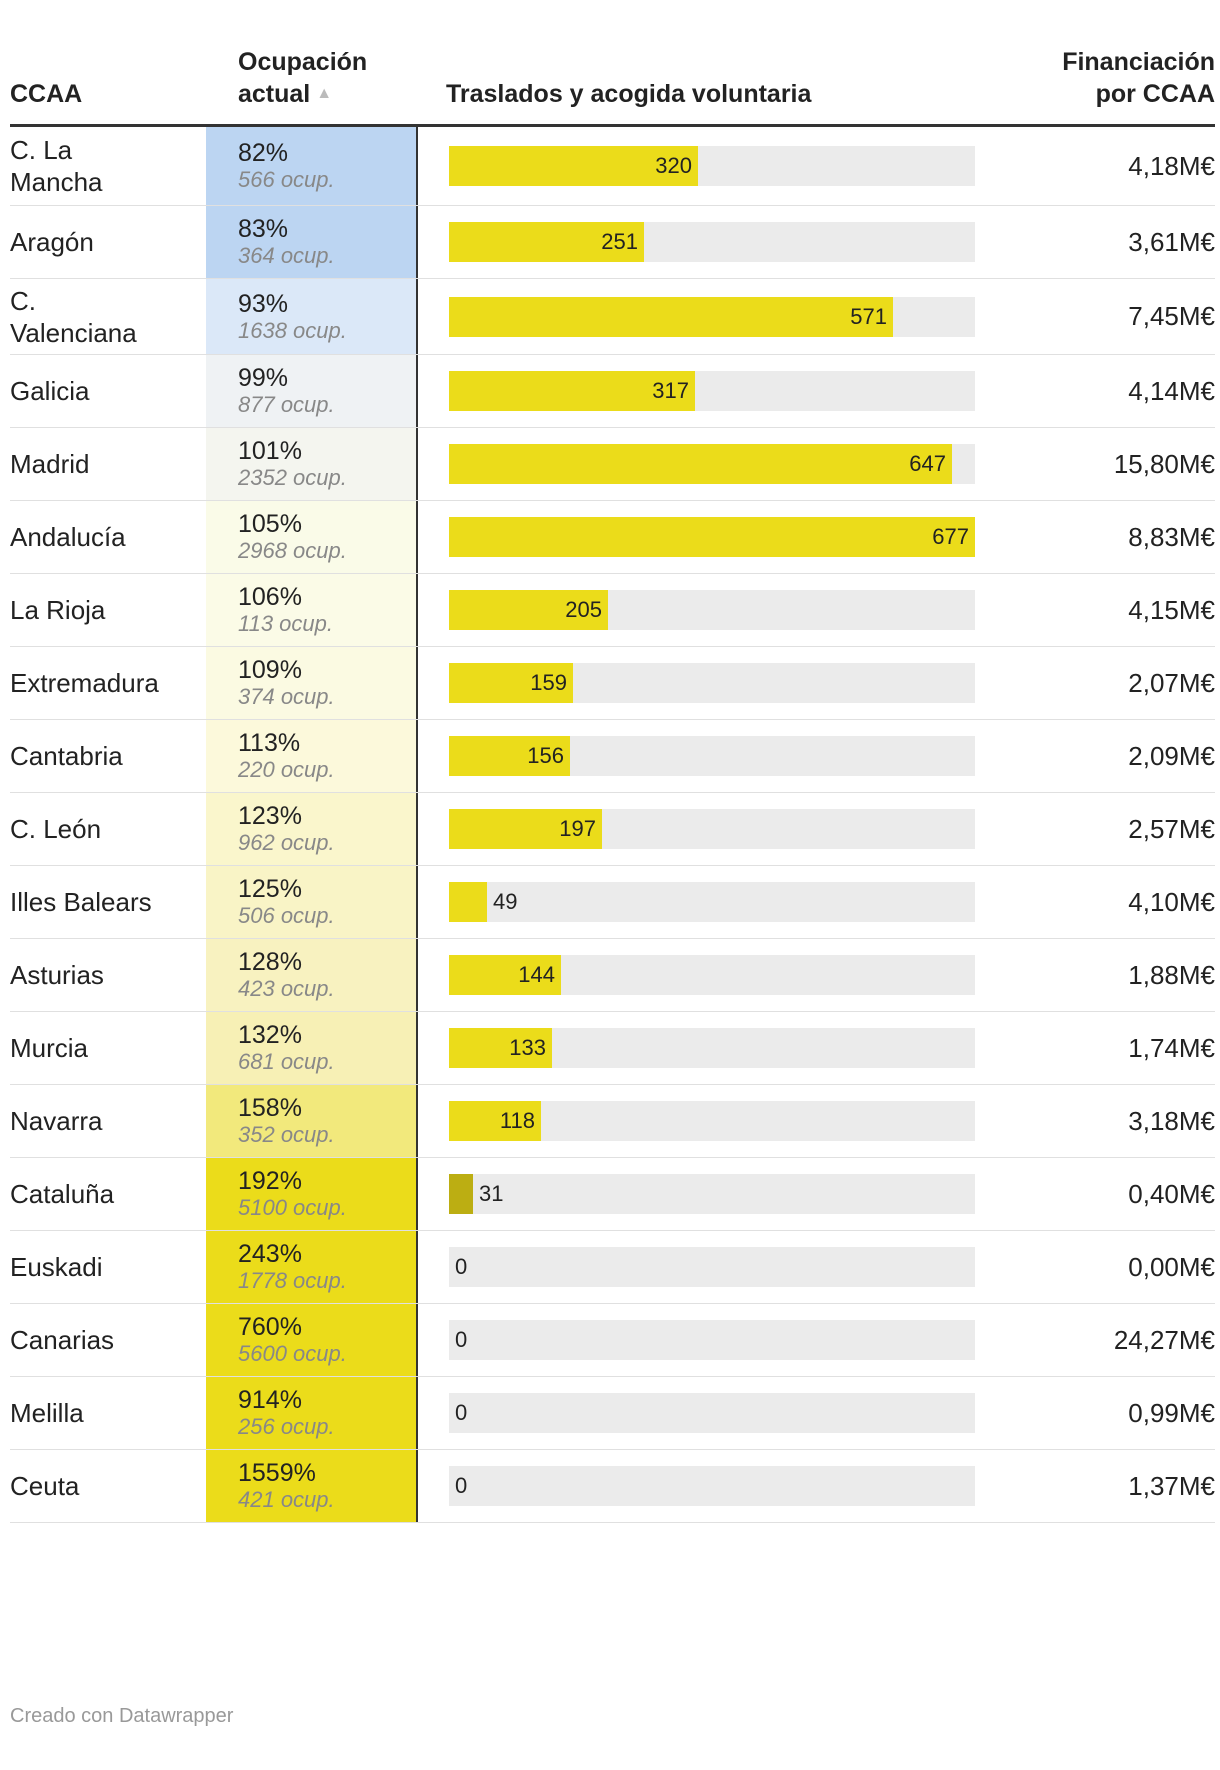 The height and width of the screenshot is (1770, 1220). Describe the element at coordinates (47, 1413) in the screenshot. I see `ccaa-name: Melilla` at that location.